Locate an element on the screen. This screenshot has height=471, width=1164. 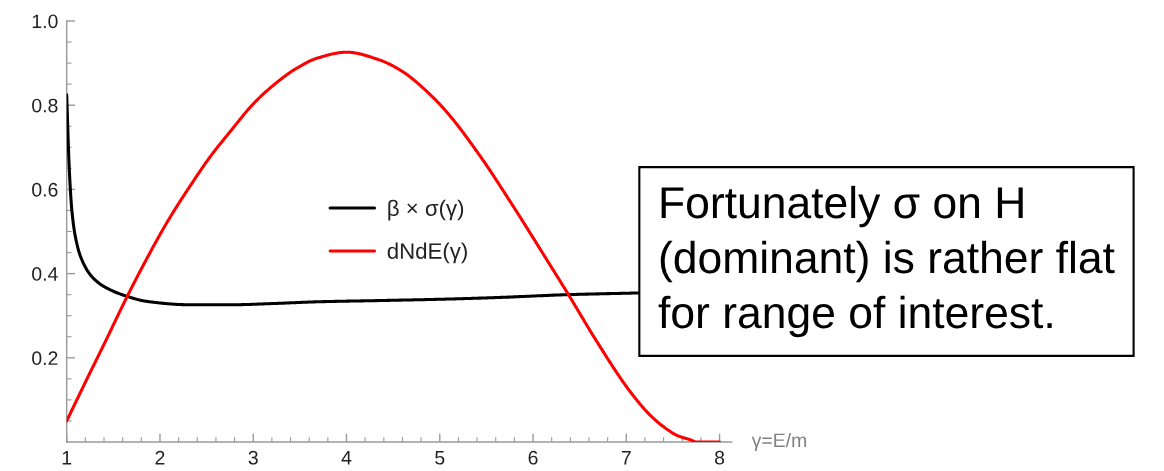
y-tick-label: 0.2 is located at coordinates (45, 358).